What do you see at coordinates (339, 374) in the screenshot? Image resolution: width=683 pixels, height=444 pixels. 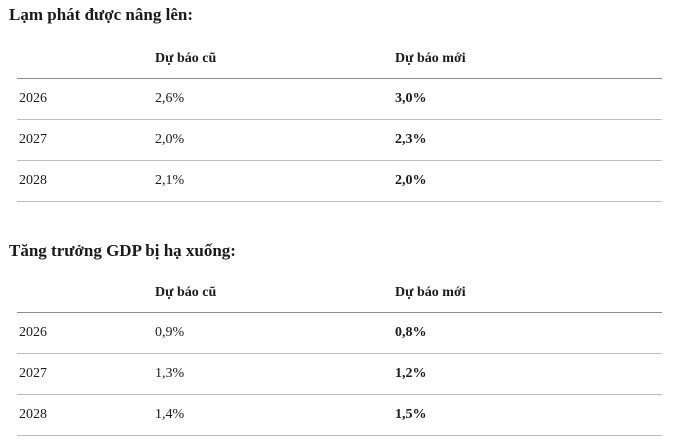 I see `table-row: 2027 1,3% 1,2%` at bounding box center [339, 374].